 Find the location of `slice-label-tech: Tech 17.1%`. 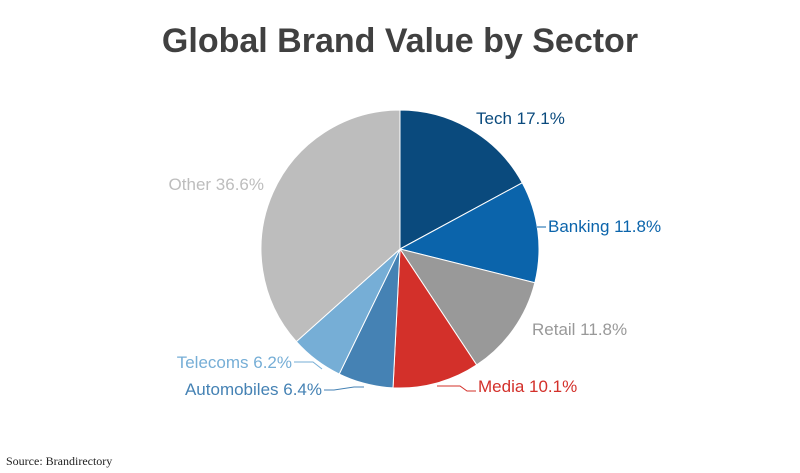

slice-label-tech: Tech 17.1% is located at coordinates (520, 118).